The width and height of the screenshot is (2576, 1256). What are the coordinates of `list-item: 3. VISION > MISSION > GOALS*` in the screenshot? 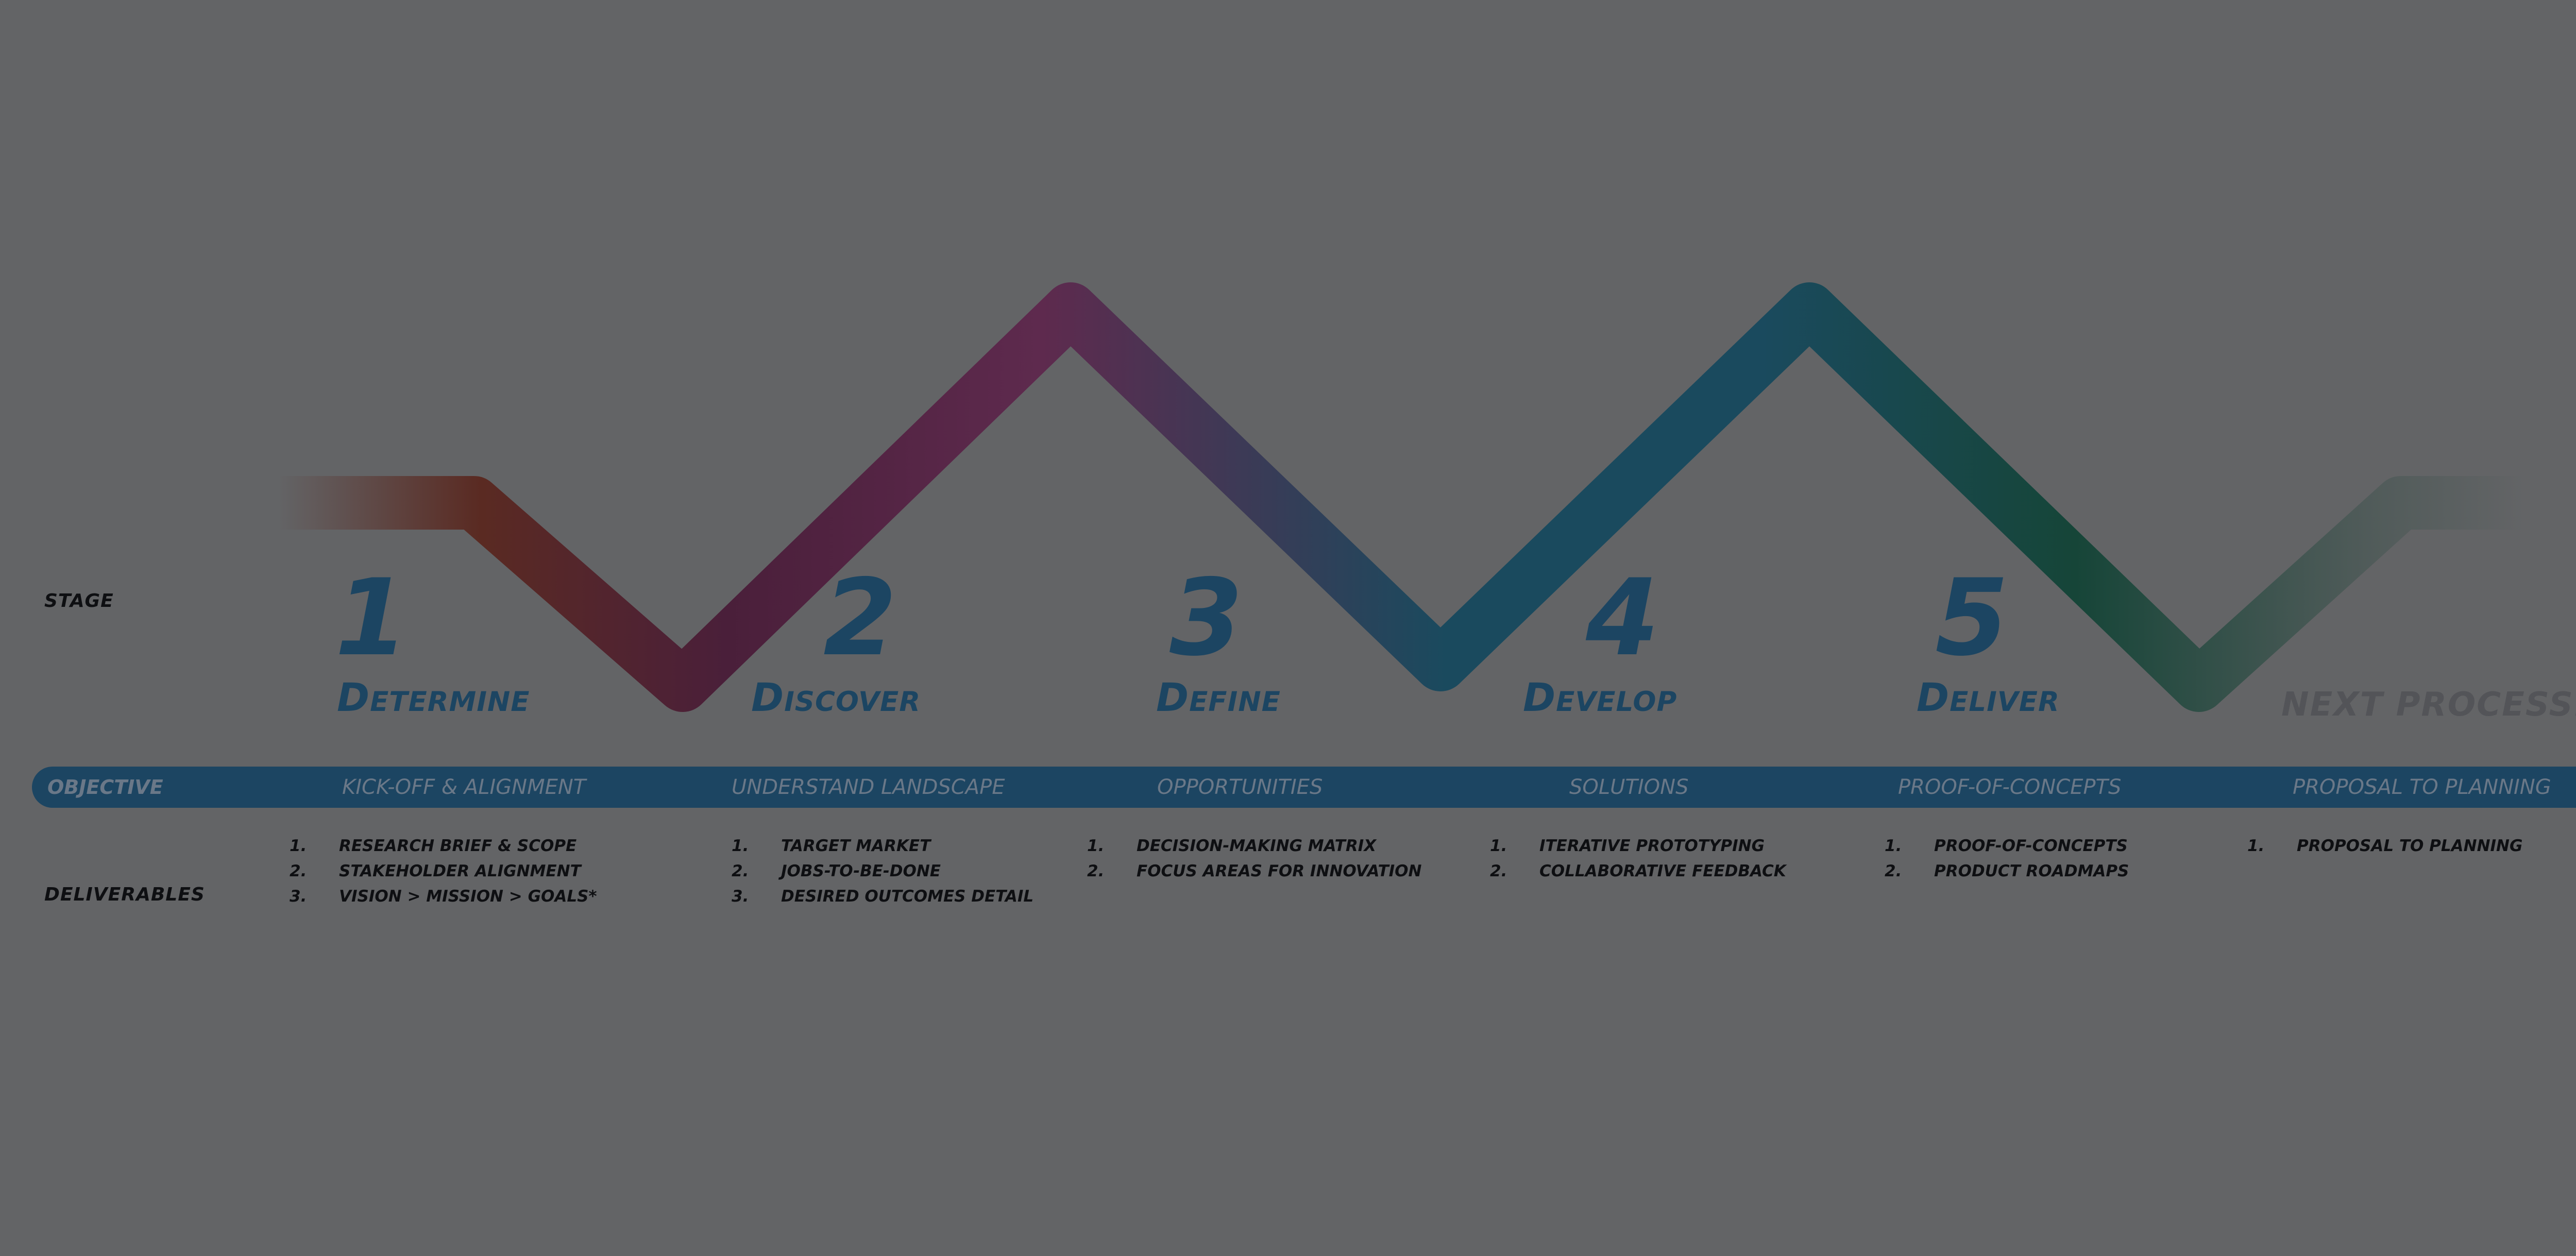 It's located at (443, 896).